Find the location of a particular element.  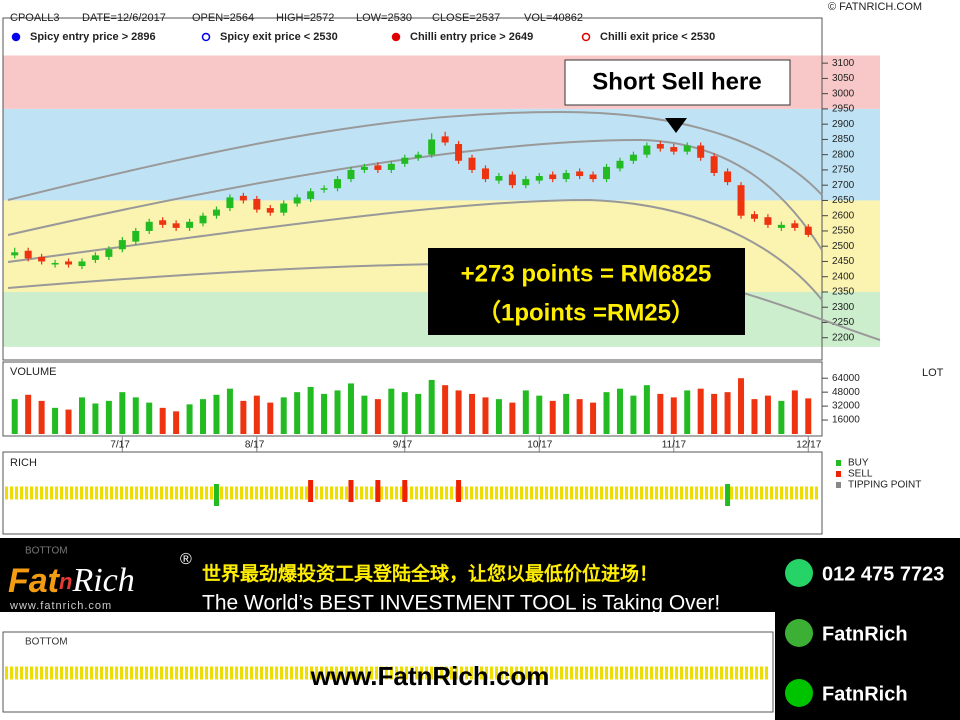

y-tick-label: 2300 is located at coordinates (843, 307).